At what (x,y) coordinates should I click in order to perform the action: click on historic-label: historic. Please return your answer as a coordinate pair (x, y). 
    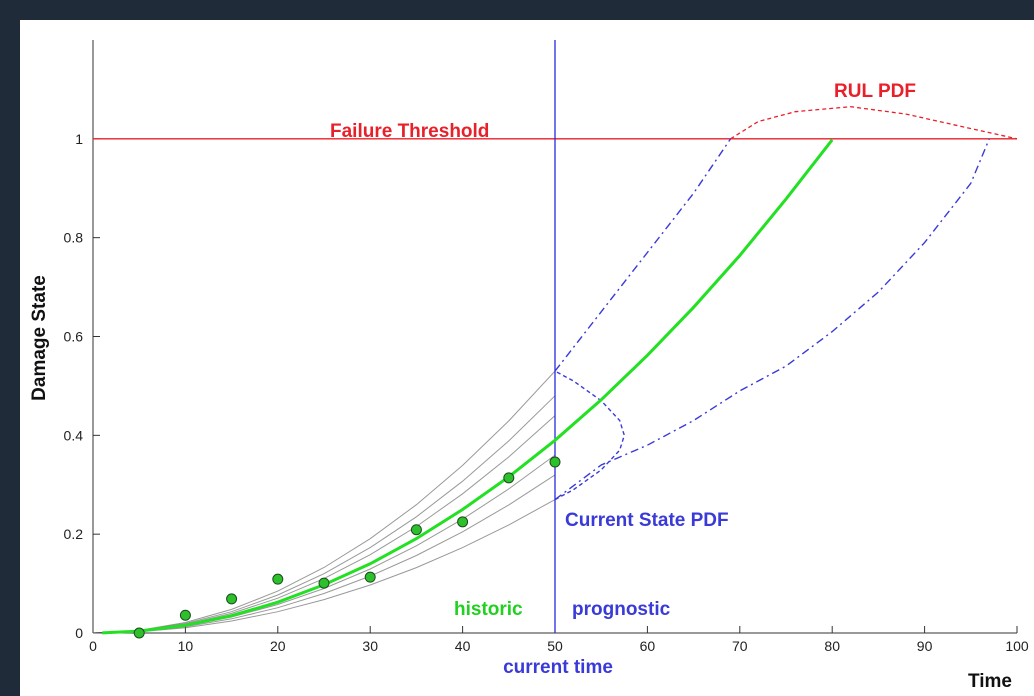
    Looking at the image, I should click on (488, 609).